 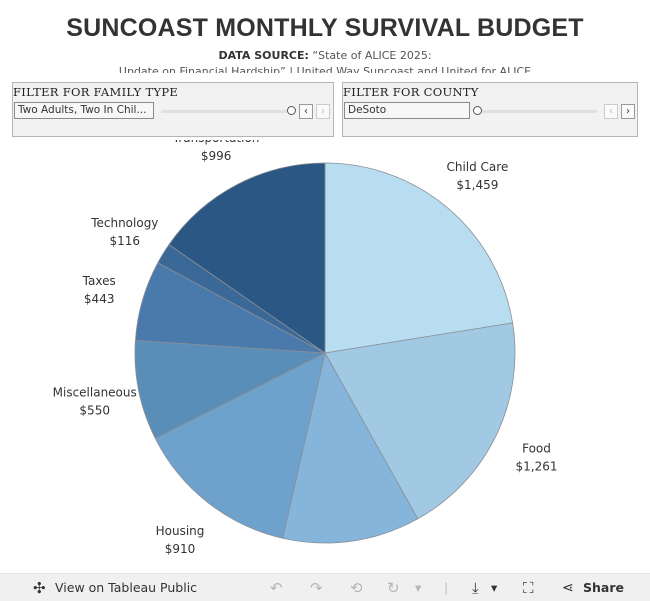 What do you see at coordinates (247, 258) in the screenshot?
I see `pie-slice-transportation` at bounding box center [247, 258].